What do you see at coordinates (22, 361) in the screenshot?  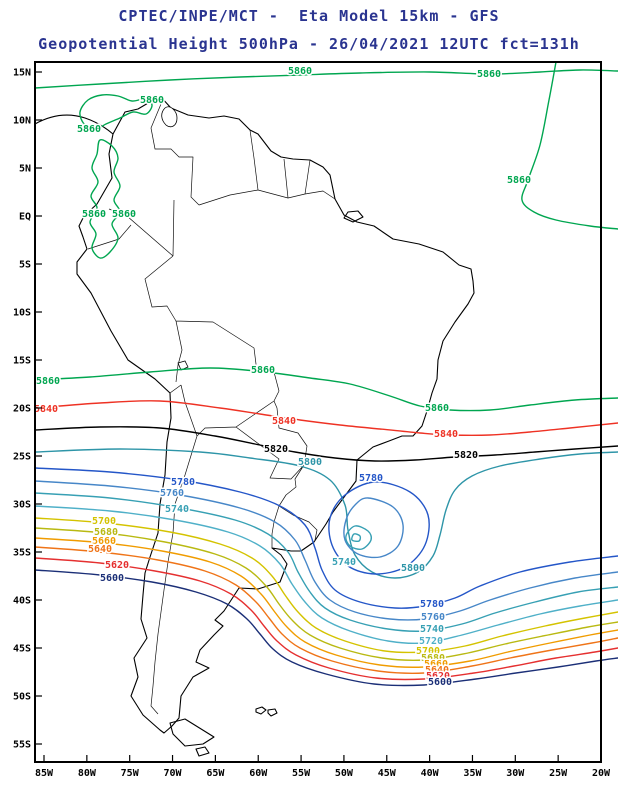 I see `lat-label: 15S` at bounding box center [22, 361].